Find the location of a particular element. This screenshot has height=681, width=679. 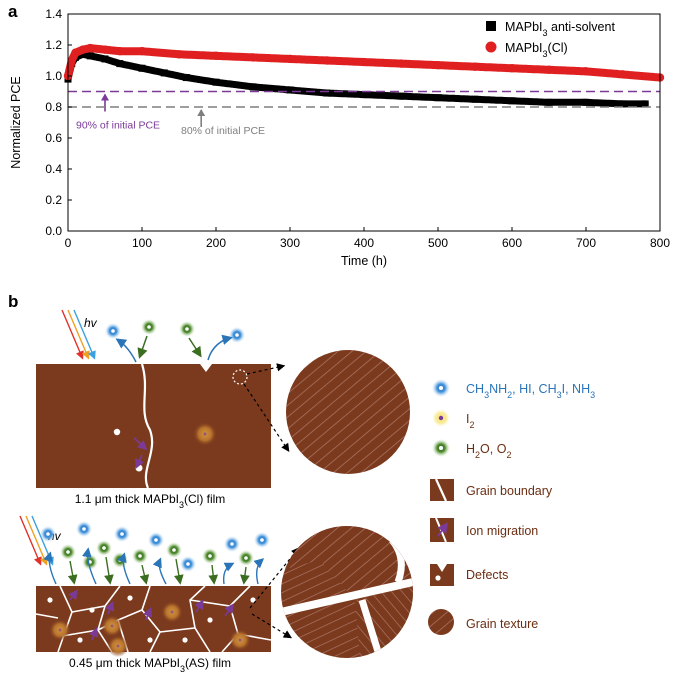

grain-texture-zoom-top is located at coordinates (348, 412).